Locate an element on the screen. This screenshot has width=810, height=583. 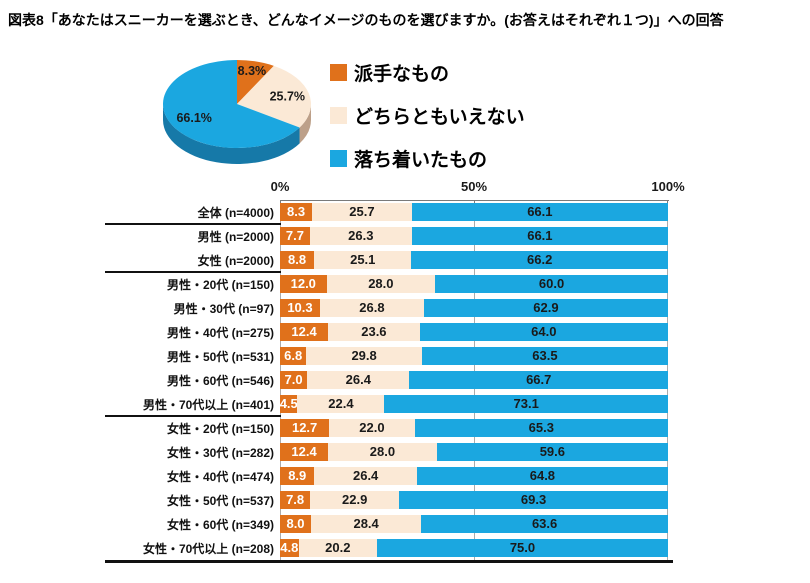
bar-segment-1: 26.4 is located at coordinates (365, 476).